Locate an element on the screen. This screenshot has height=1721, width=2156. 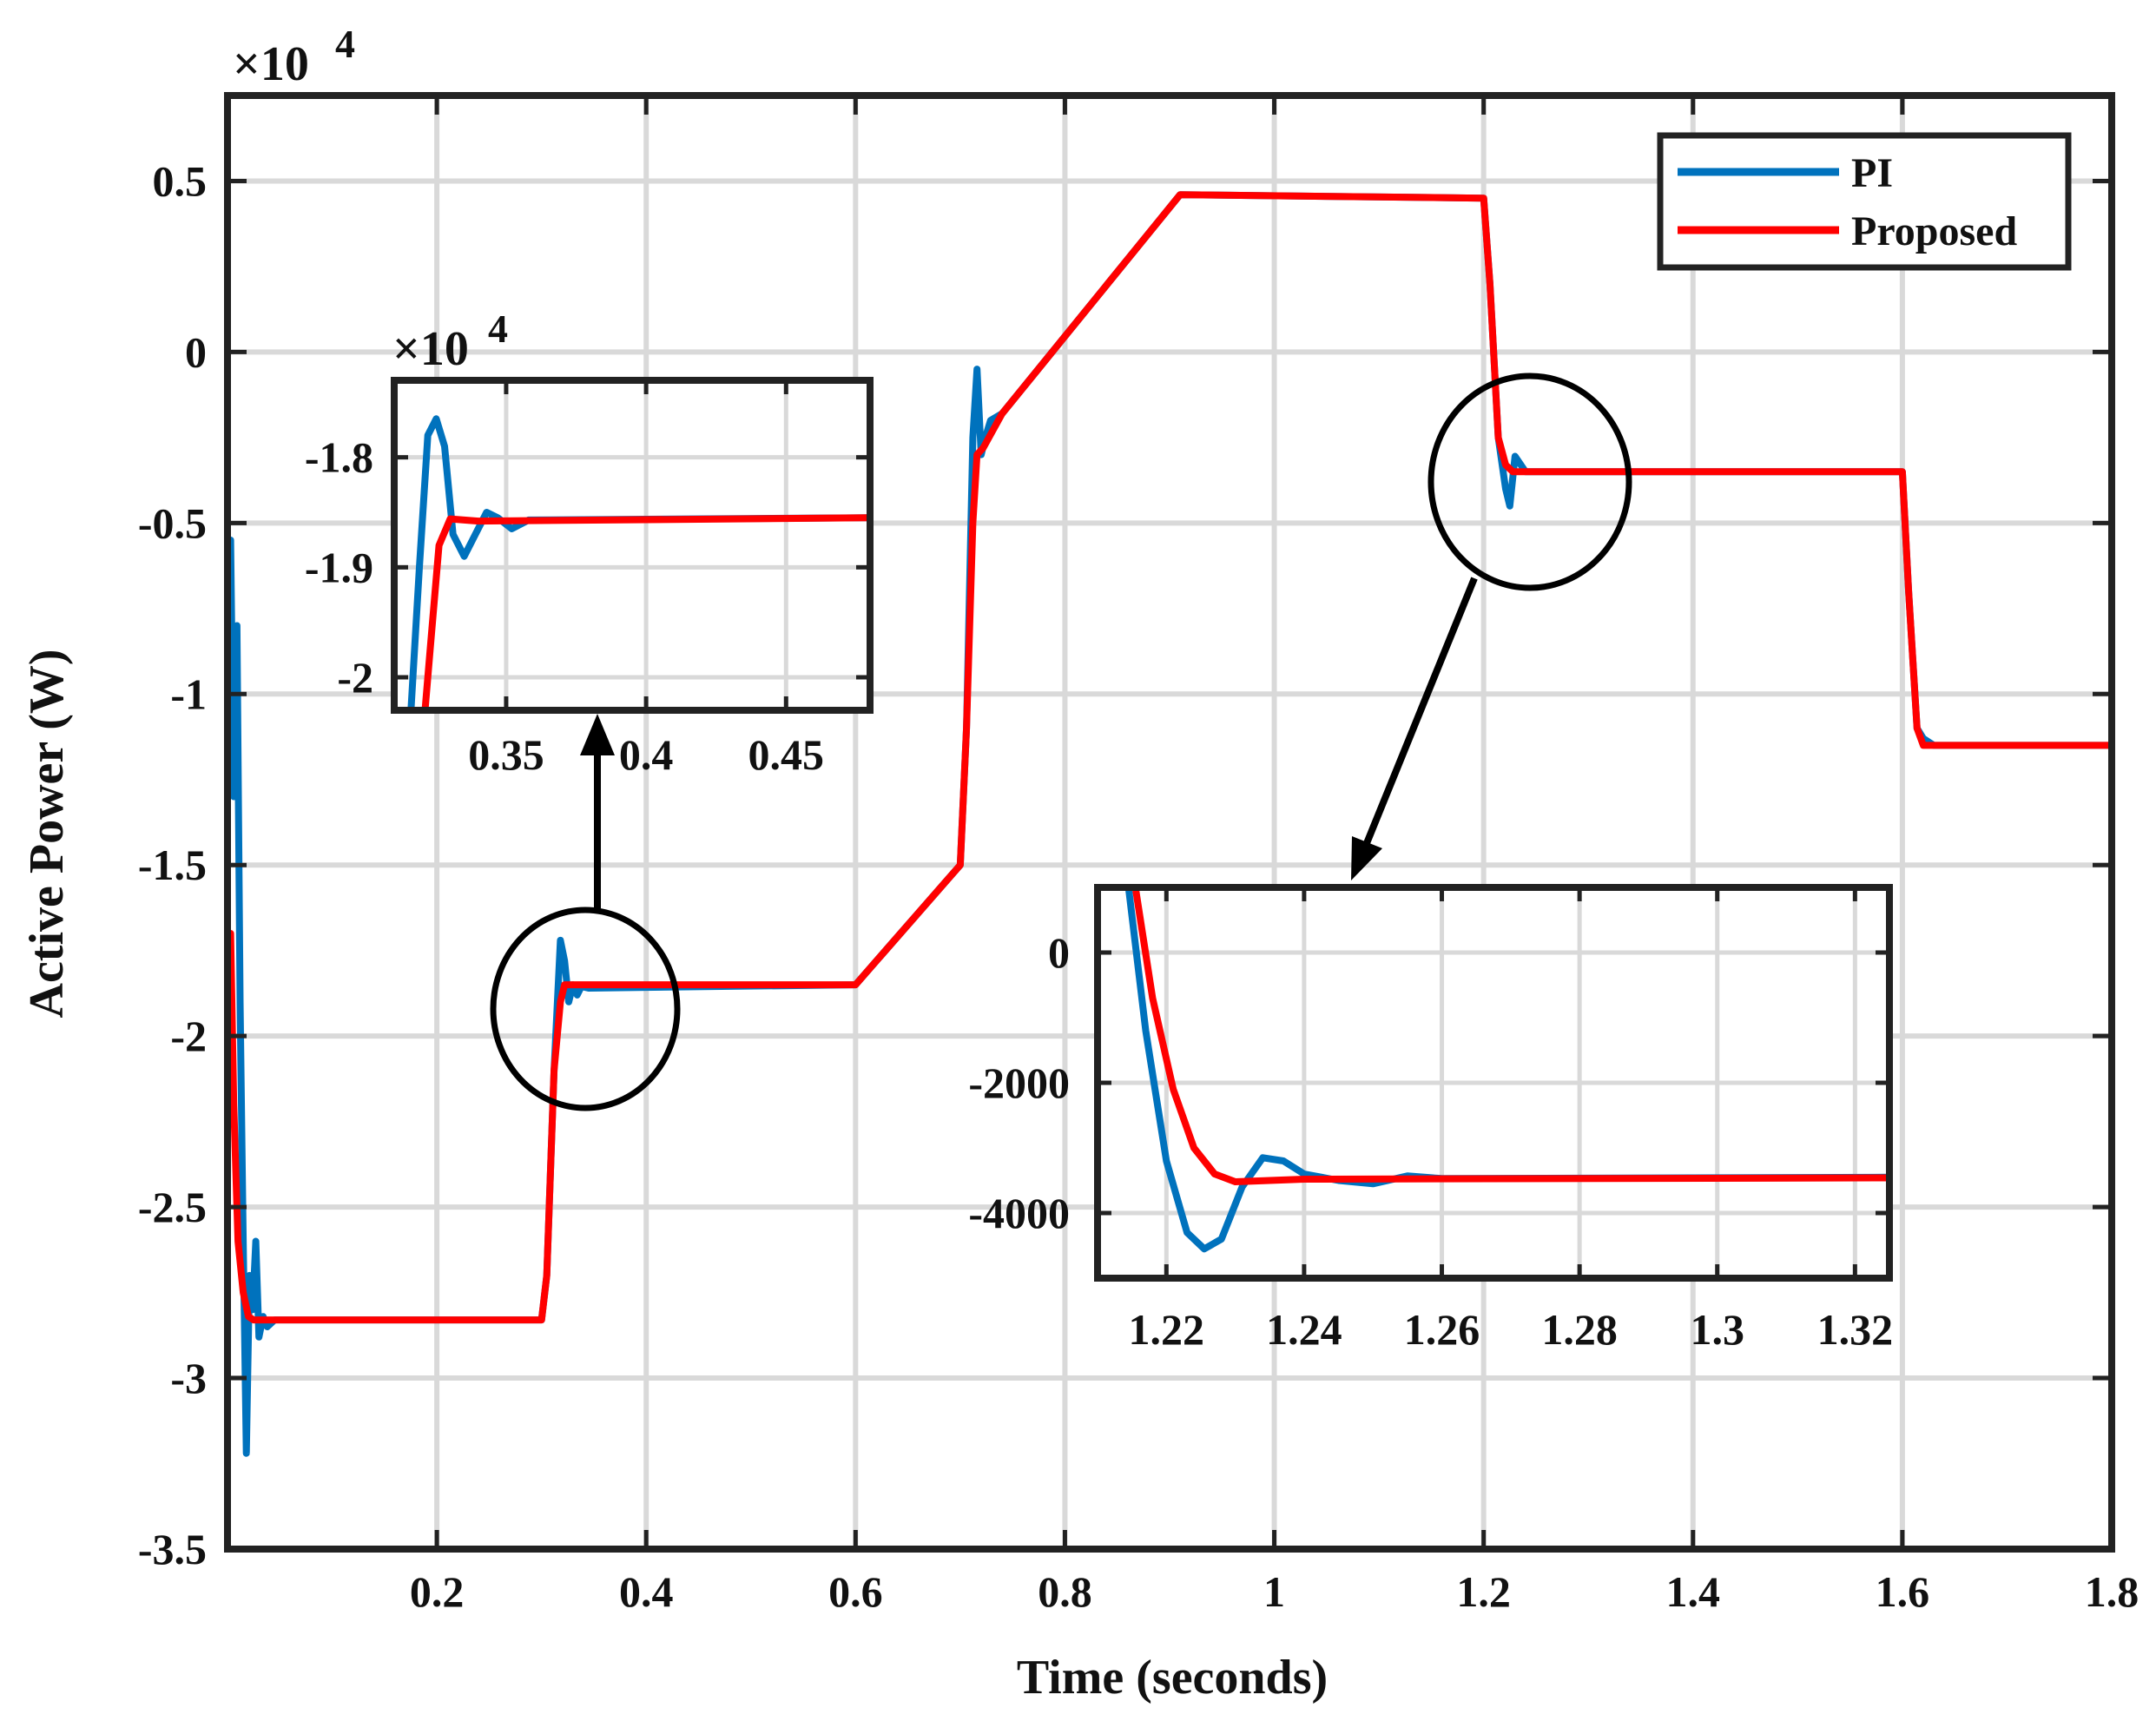
inset-left-series-pi-line is located at coordinates (638, 563).